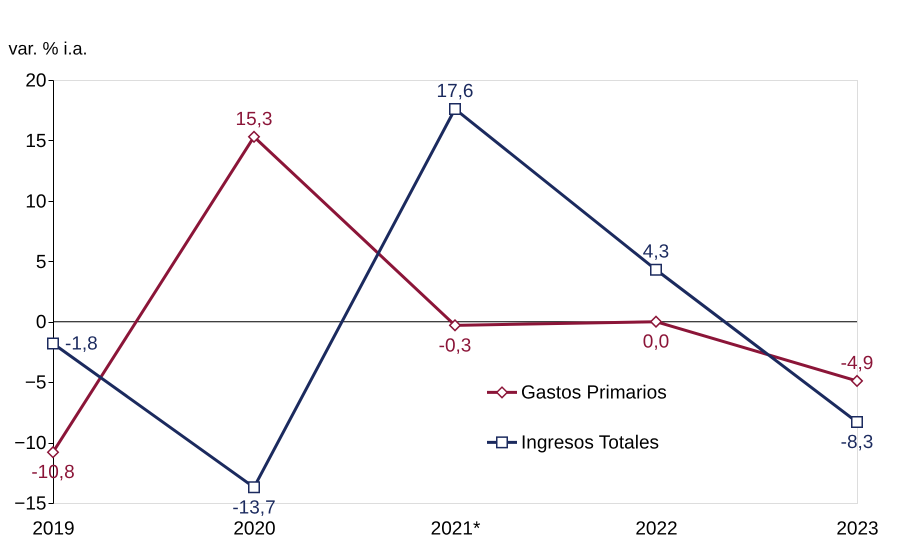 The width and height of the screenshot is (909, 546). I want to click on data-label: 0,0, so click(656, 342).